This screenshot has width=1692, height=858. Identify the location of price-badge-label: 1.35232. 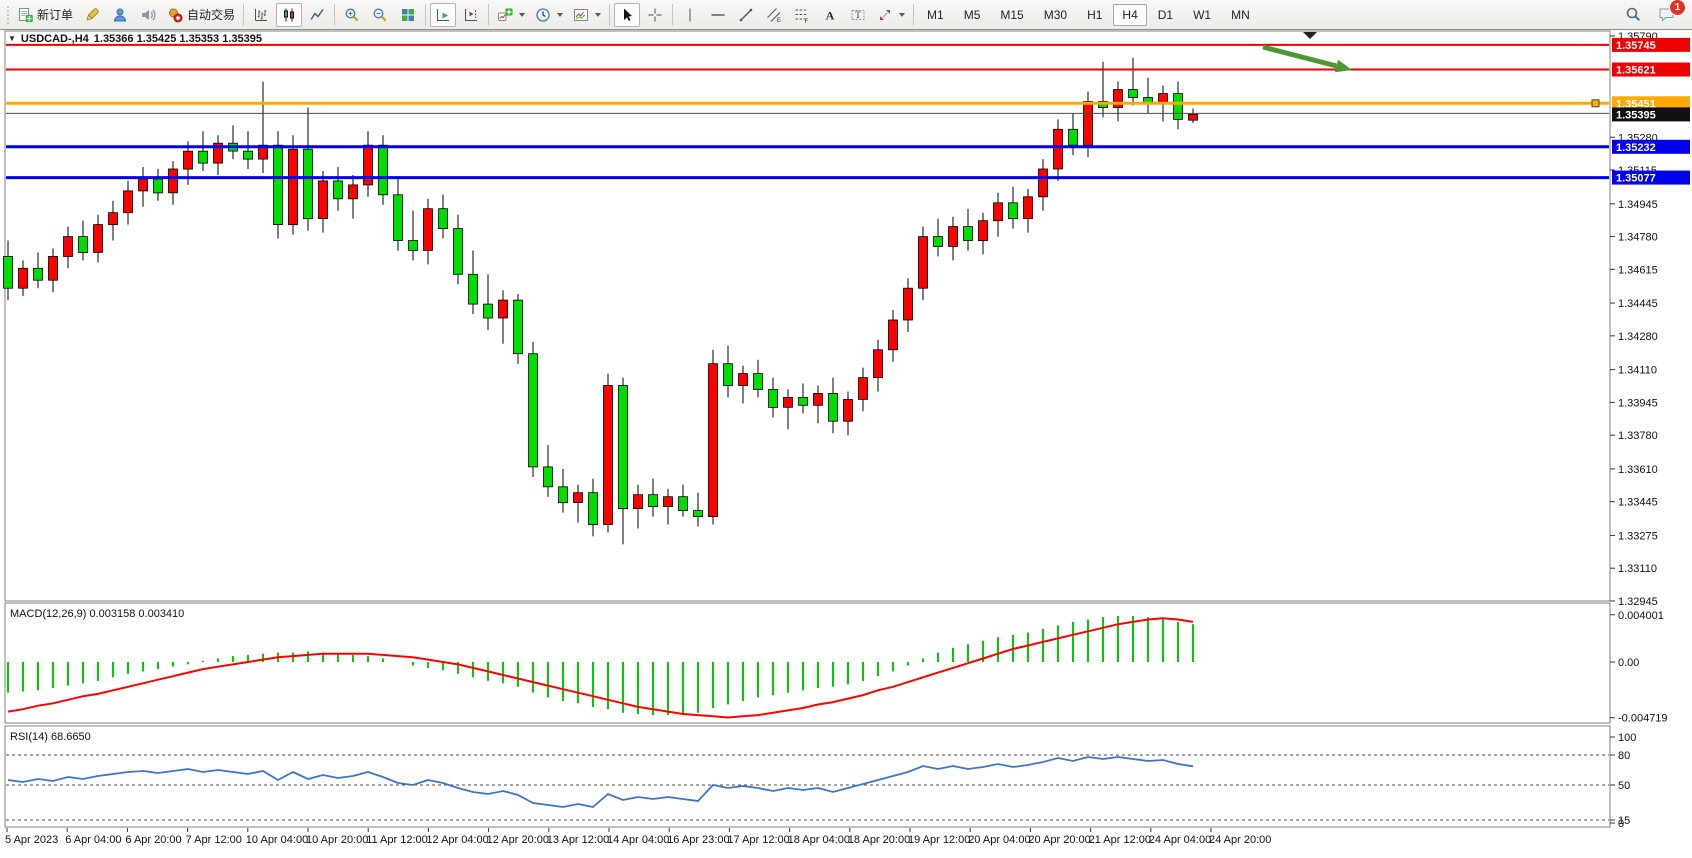
(1636, 148).